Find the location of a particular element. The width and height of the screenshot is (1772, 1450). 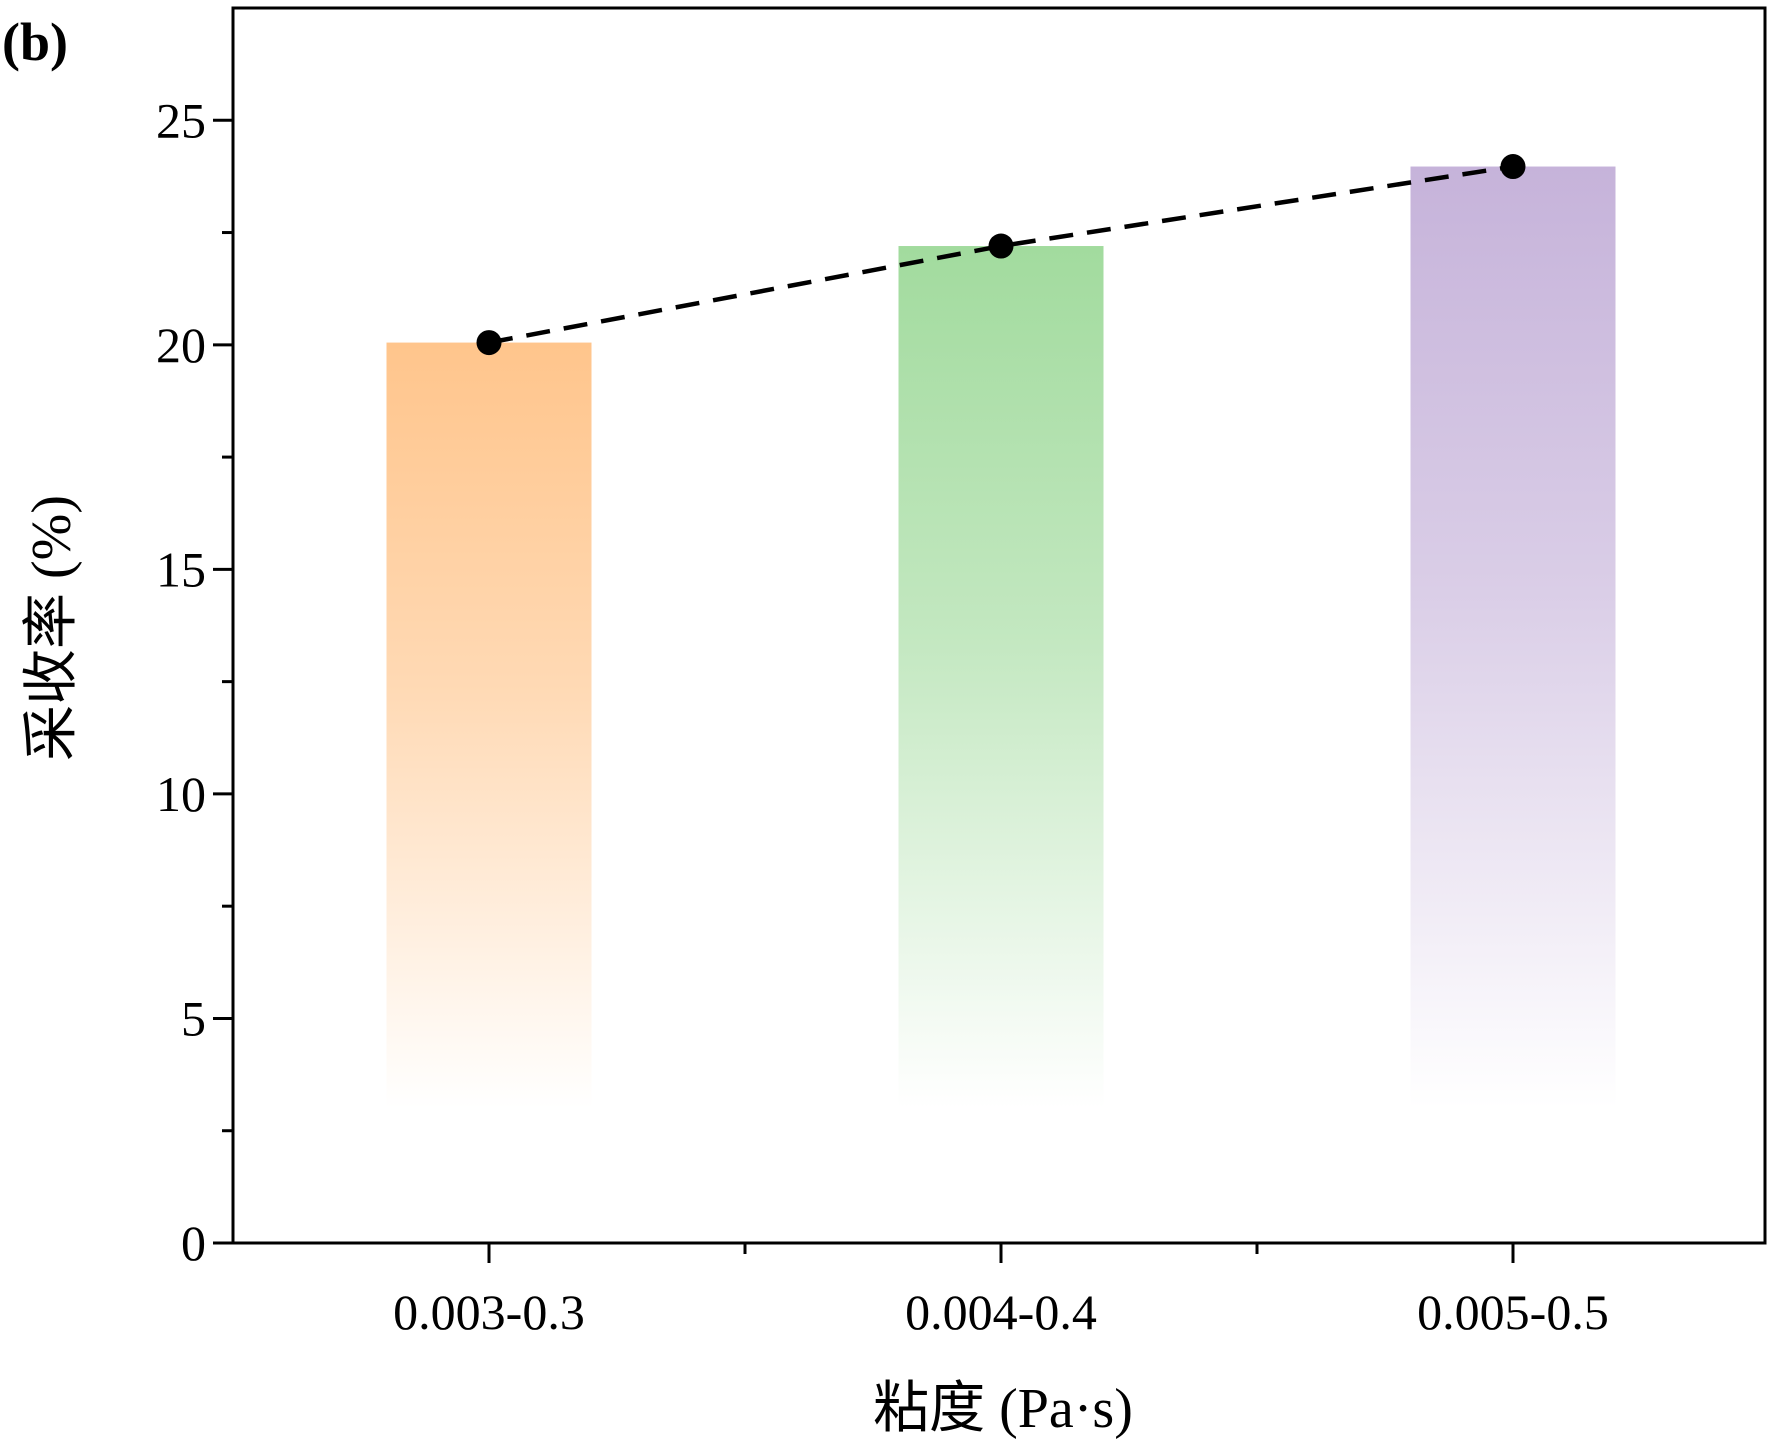

y-axis-title: 采收率 (%) is located at coordinates (52, 628).